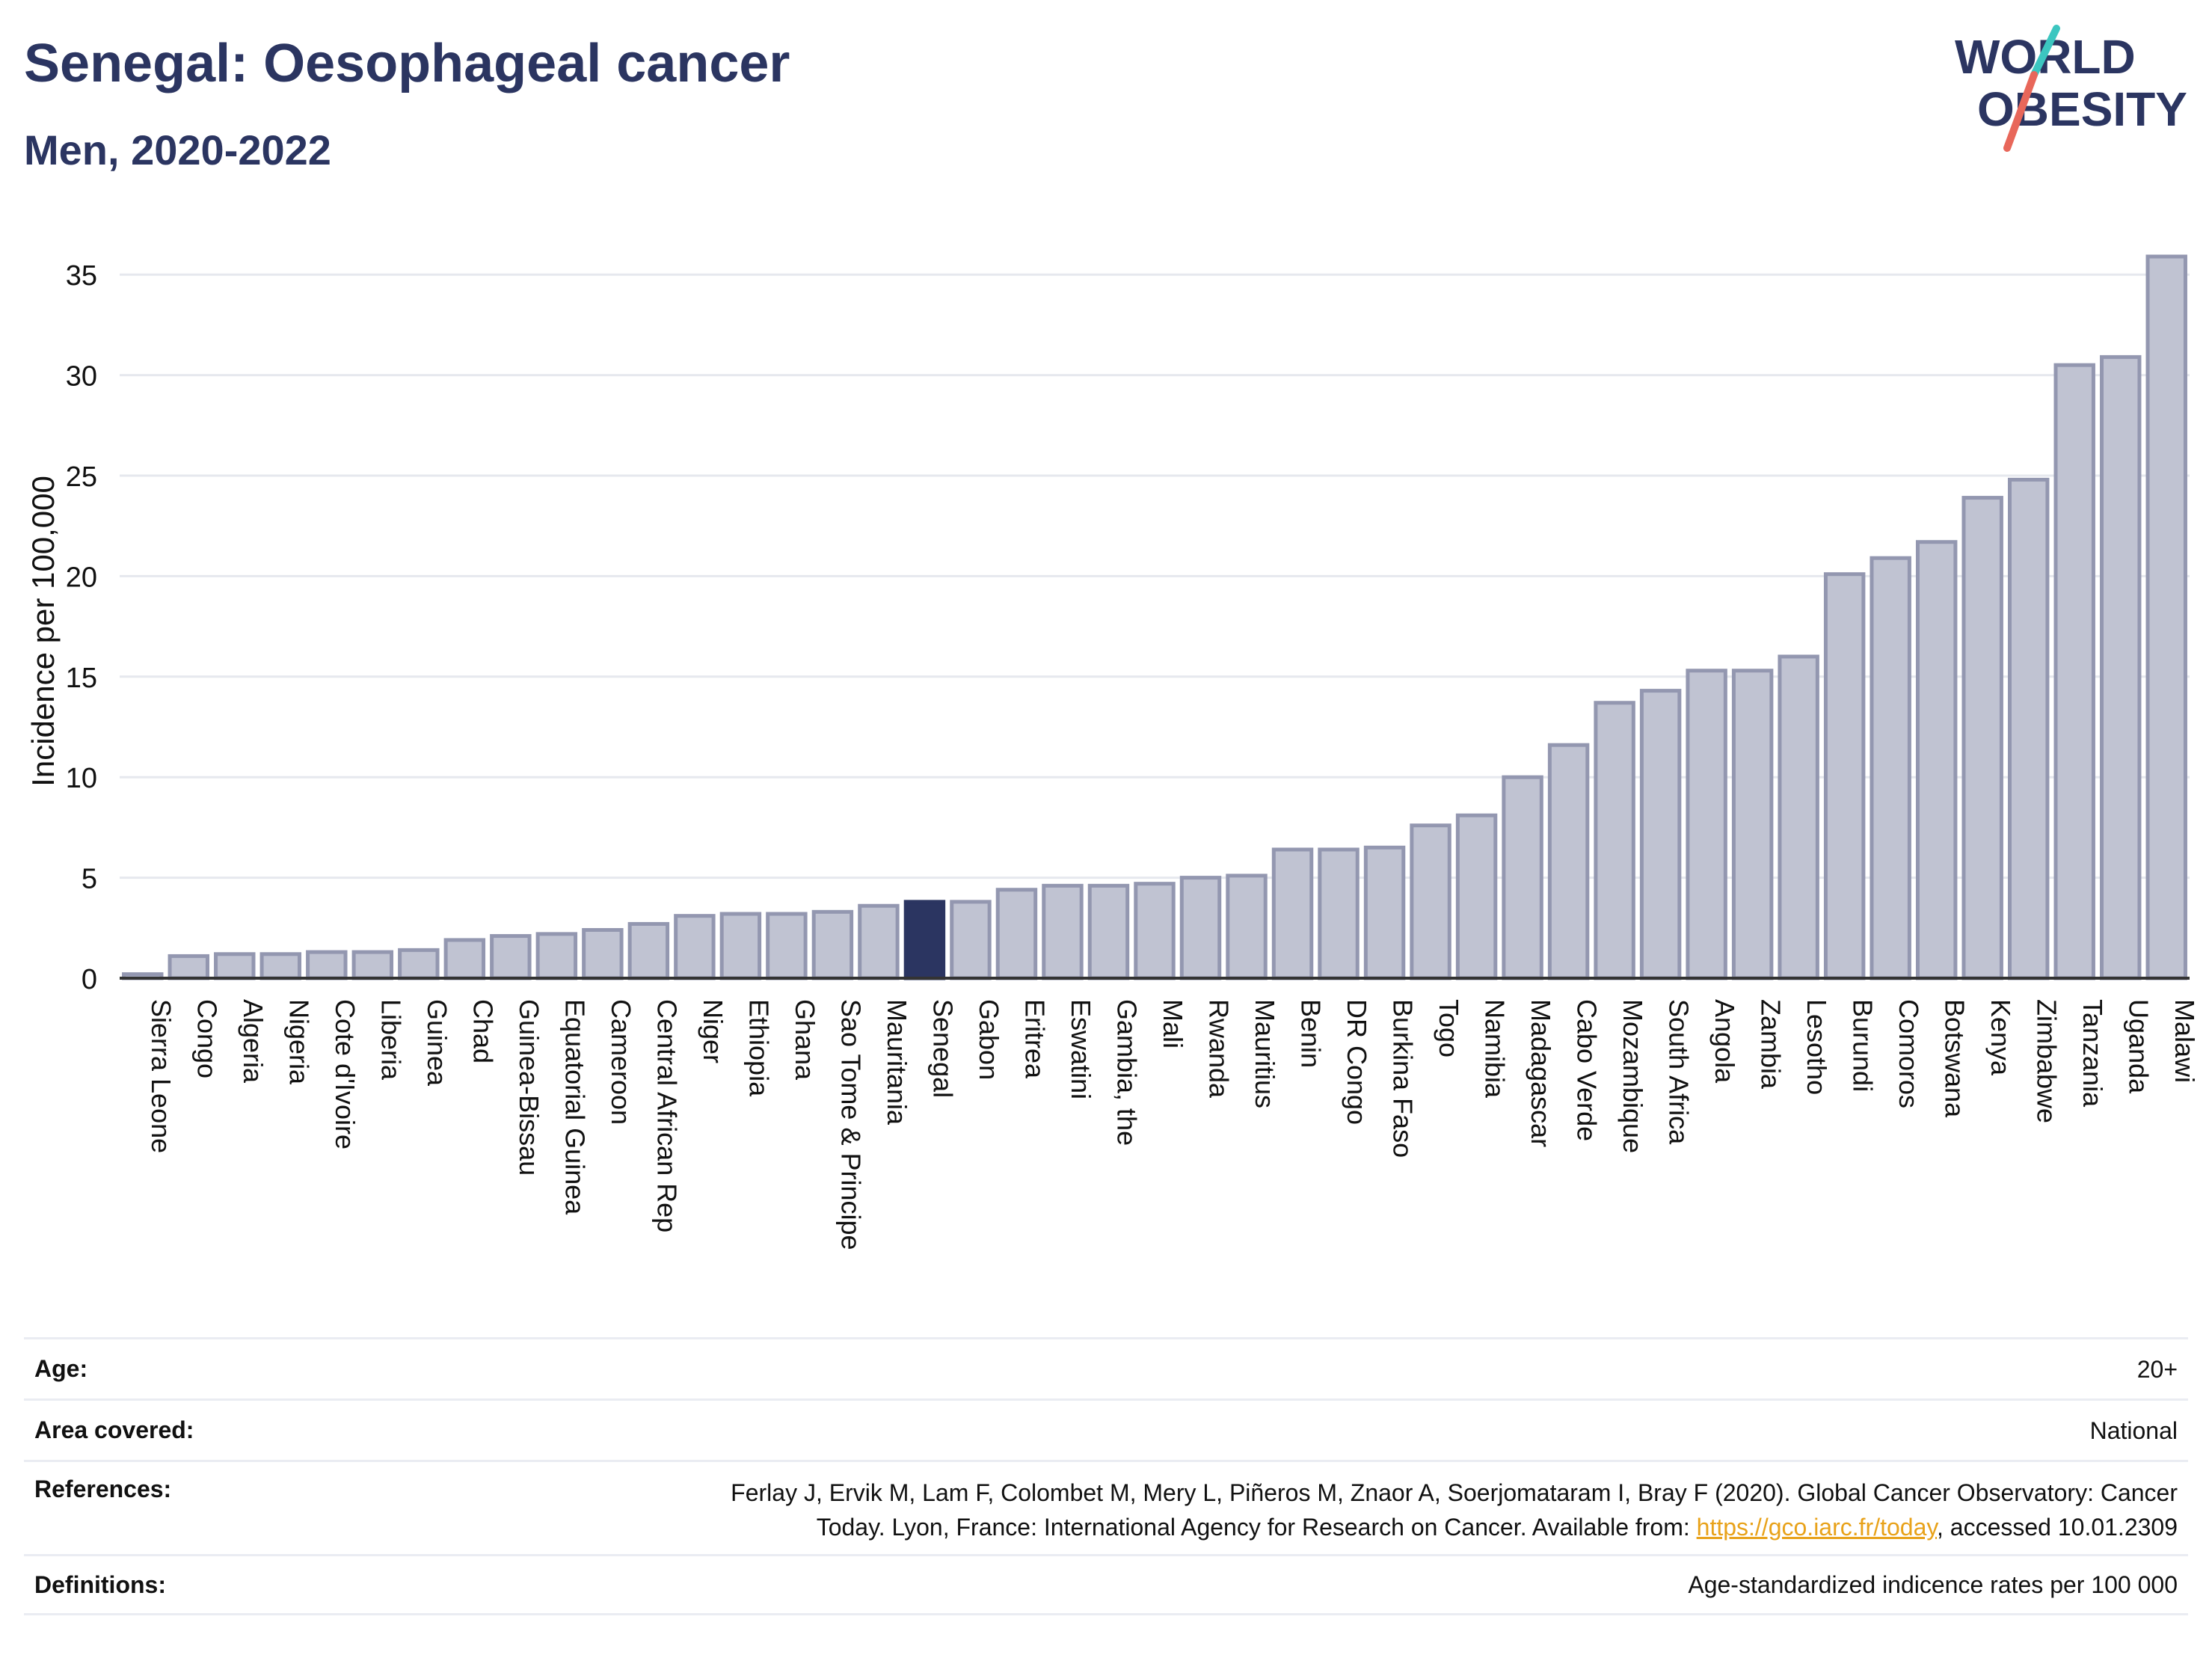 The width and height of the screenshot is (2212, 1655). I want to click on bar-congo, so click(188, 967).